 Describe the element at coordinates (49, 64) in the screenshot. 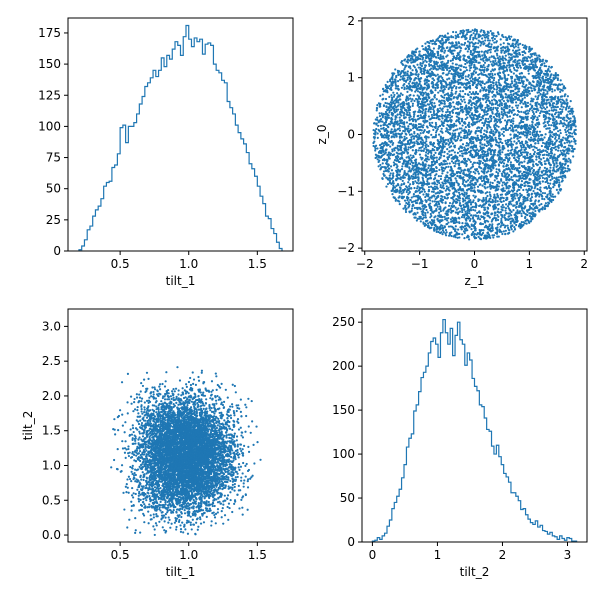

I see `hist-tilt1-ytick-label: 150` at that location.